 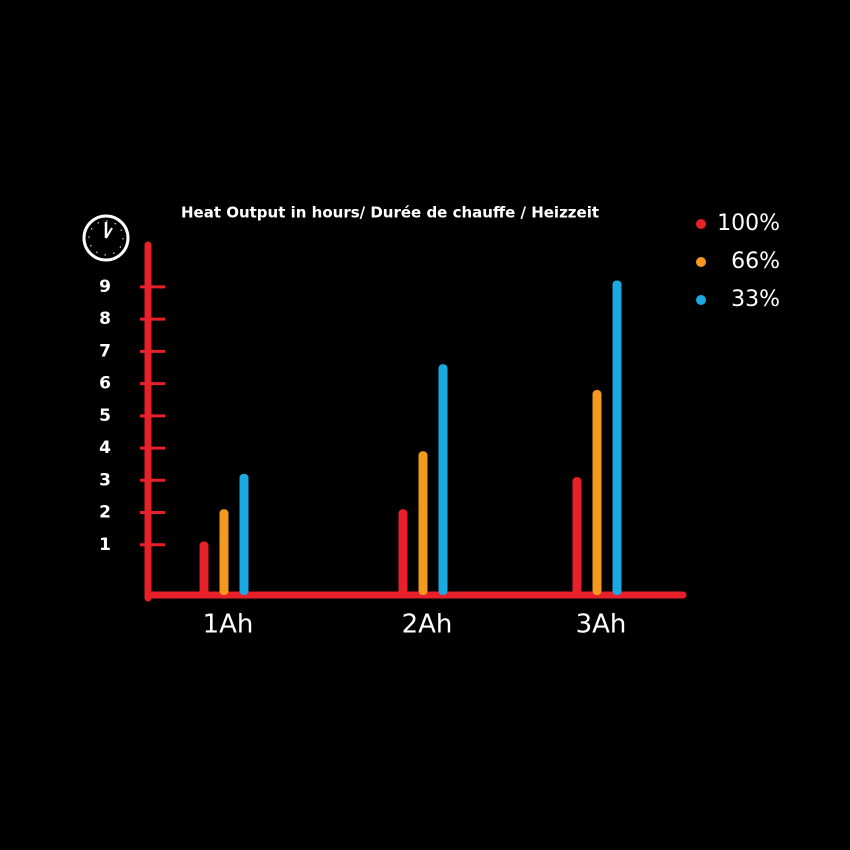 What do you see at coordinates (105, 287) in the screenshot?
I see `y-tick-label: 9` at bounding box center [105, 287].